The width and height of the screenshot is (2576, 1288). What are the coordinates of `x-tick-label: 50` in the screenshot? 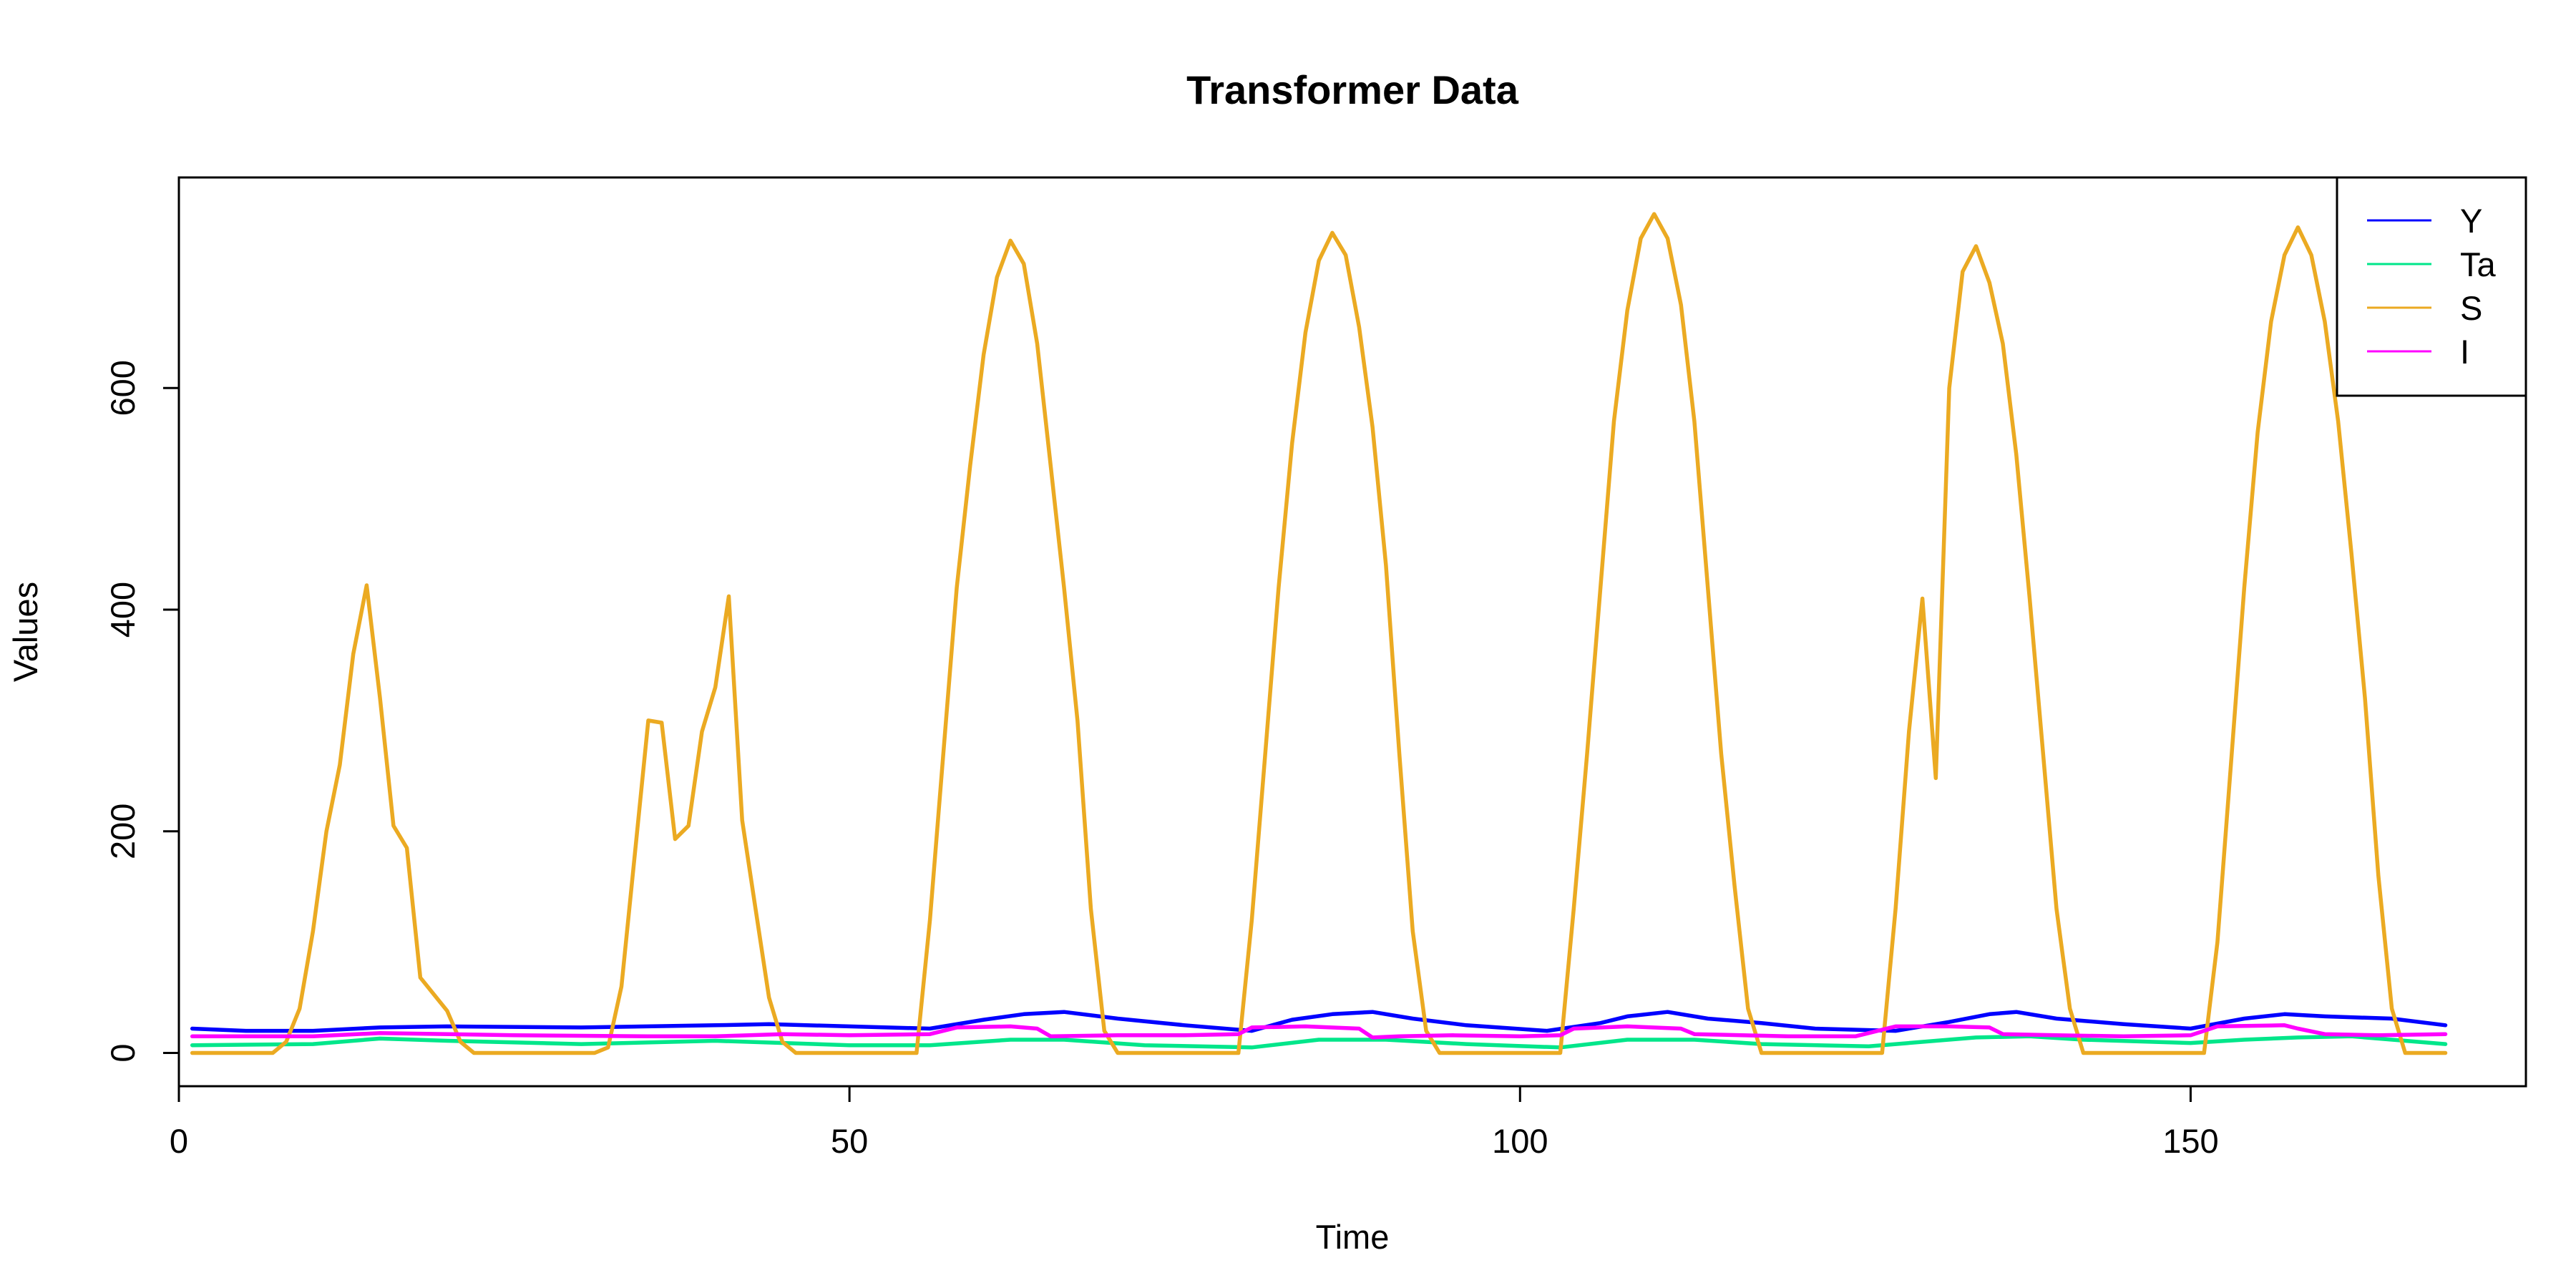 It's located at (849, 1141).